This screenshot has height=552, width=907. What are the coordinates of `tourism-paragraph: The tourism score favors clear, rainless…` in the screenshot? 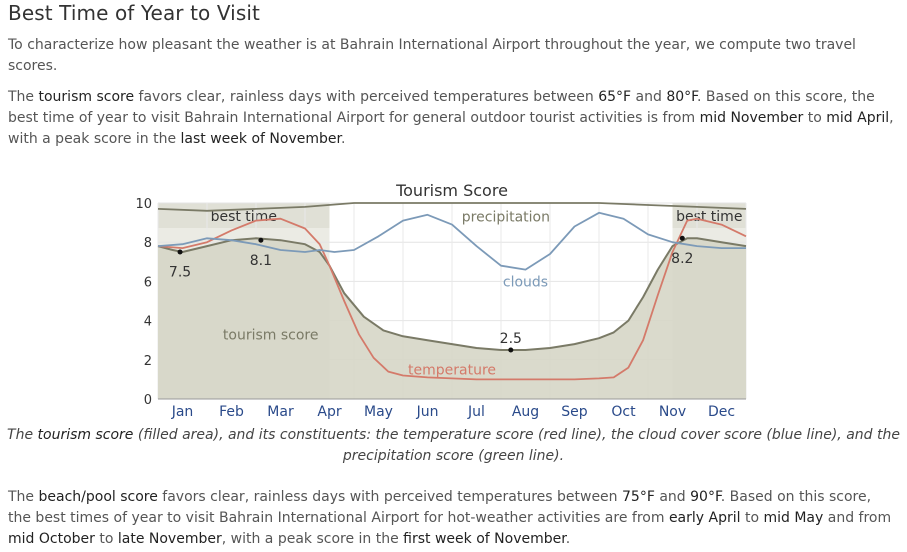 It's located at (451, 118).